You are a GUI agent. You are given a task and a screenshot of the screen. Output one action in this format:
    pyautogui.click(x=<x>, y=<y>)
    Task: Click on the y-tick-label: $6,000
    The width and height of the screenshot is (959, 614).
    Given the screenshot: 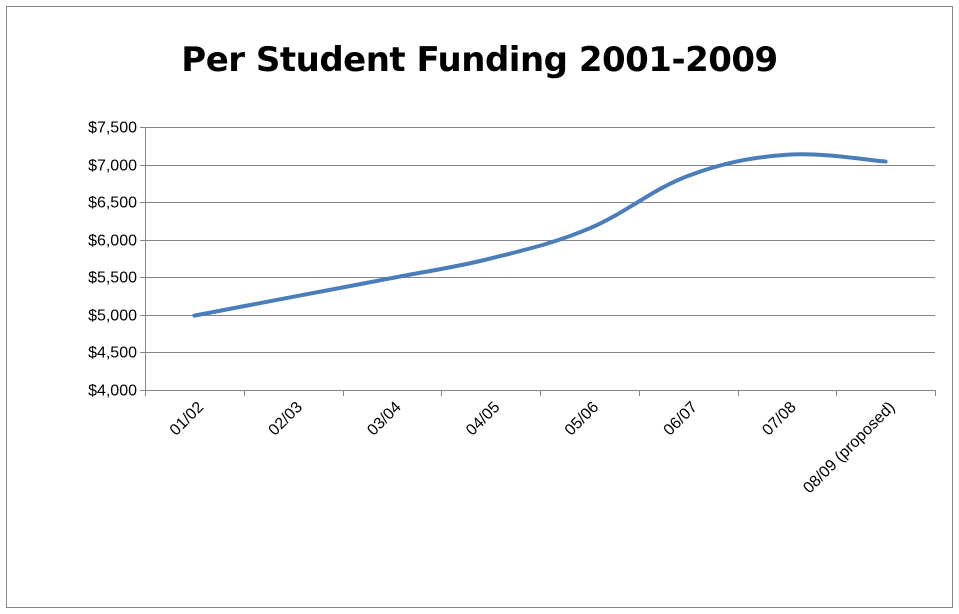 What is the action you would take?
    pyautogui.click(x=112, y=241)
    